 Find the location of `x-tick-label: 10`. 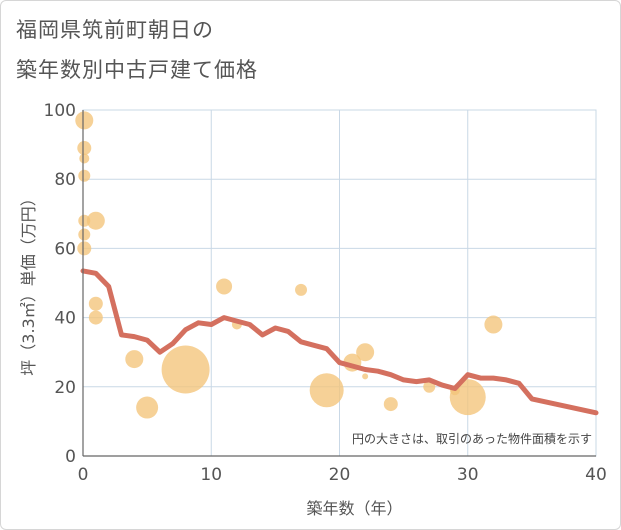

x-tick-label: 10 is located at coordinates (211, 475).